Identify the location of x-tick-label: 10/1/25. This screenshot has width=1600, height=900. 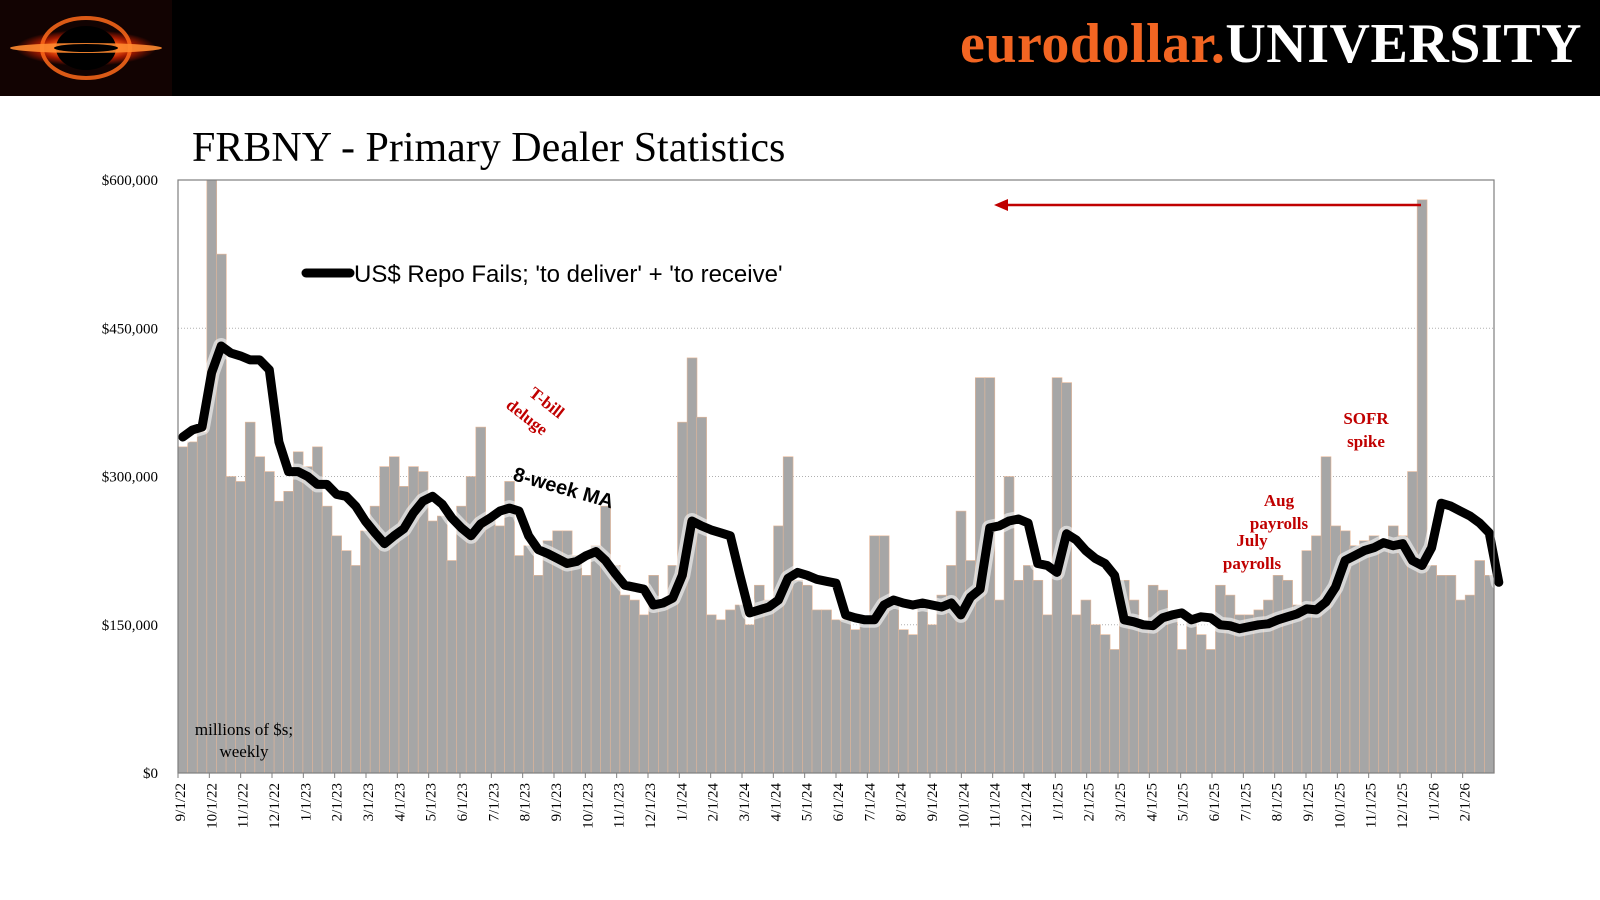
(1340, 806).